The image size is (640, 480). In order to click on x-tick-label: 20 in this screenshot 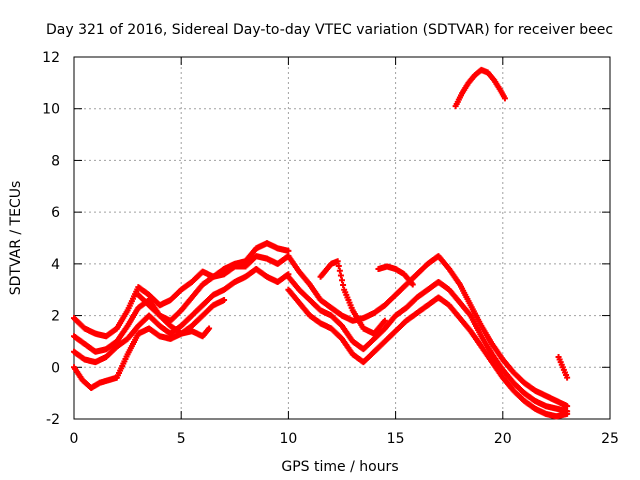, I will do `click(503, 439)`.